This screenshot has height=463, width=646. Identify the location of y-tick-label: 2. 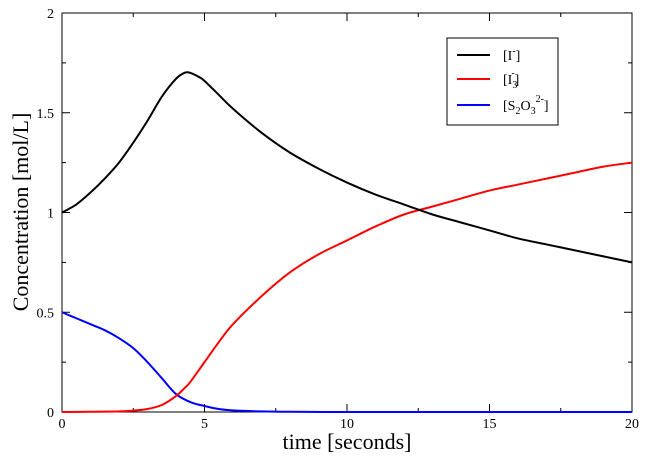
(50, 14).